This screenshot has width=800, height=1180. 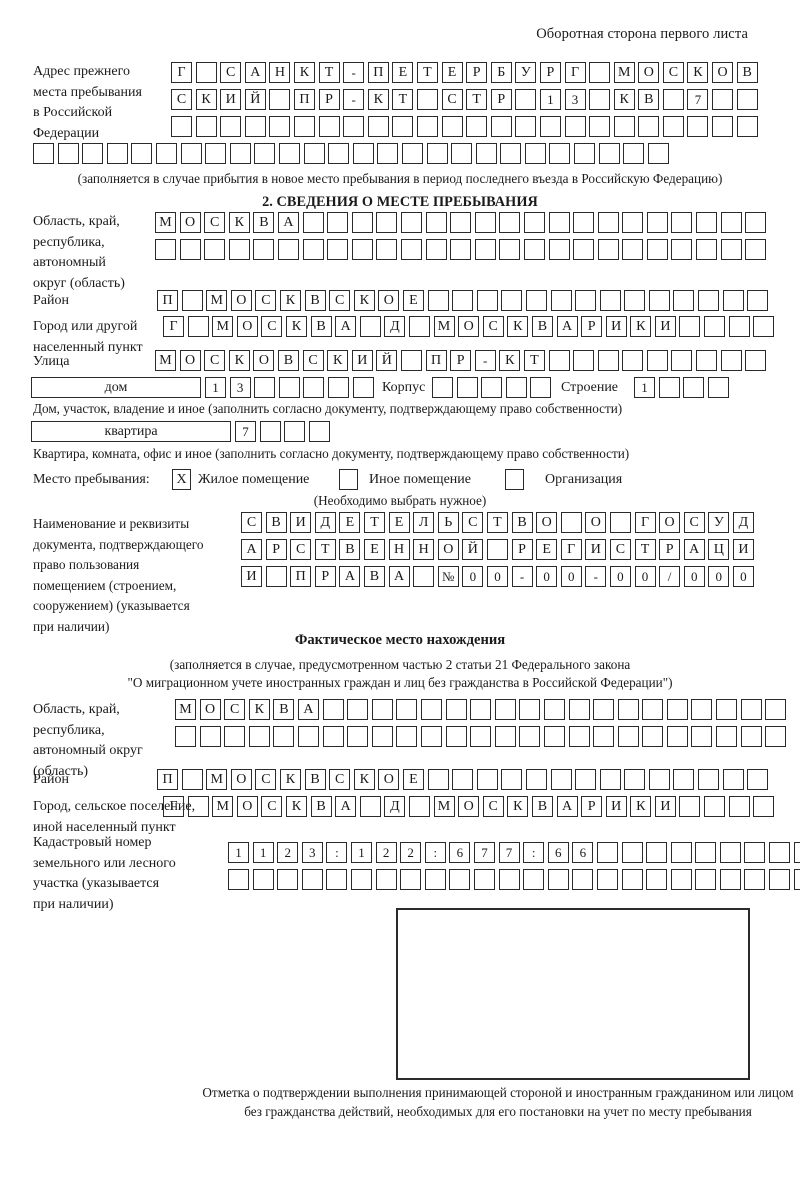 I want to click on form-cell: 1, so click(x=550, y=99).